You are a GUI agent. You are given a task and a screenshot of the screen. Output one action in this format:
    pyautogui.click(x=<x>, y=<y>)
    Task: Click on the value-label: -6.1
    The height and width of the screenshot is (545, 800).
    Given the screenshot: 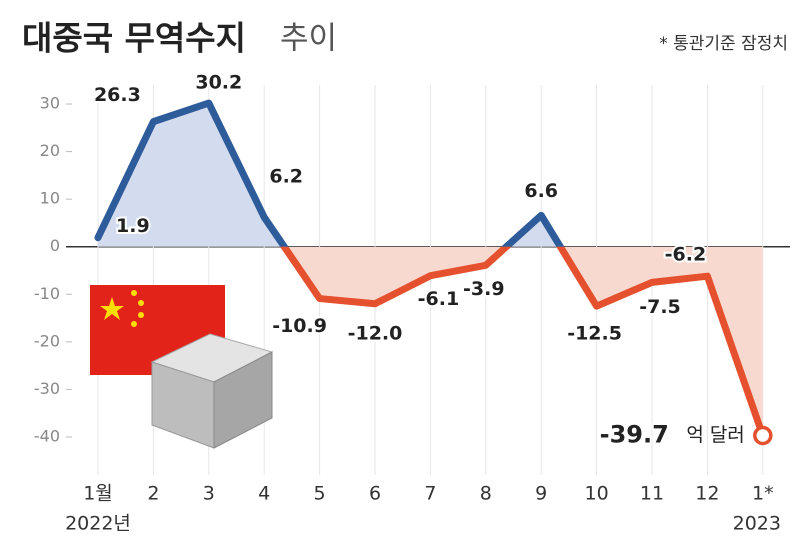 What is the action you would take?
    pyautogui.click(x=439, y=299)
    